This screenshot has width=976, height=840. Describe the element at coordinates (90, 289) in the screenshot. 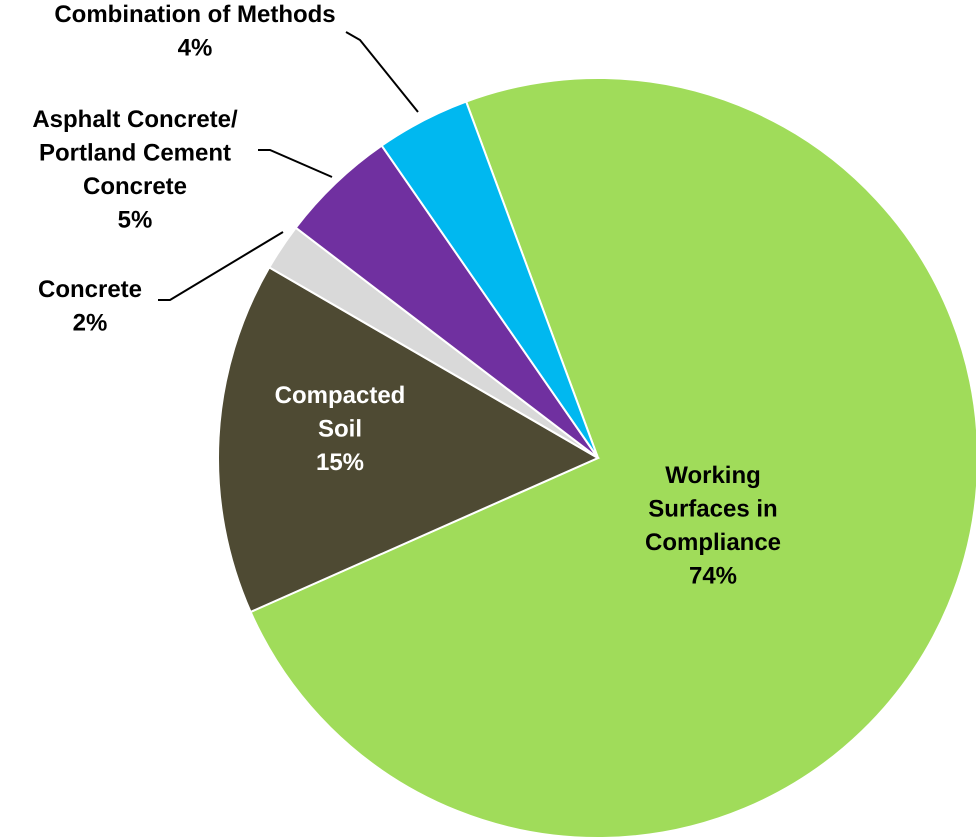

I see `slice-label: Concrete` at that location.